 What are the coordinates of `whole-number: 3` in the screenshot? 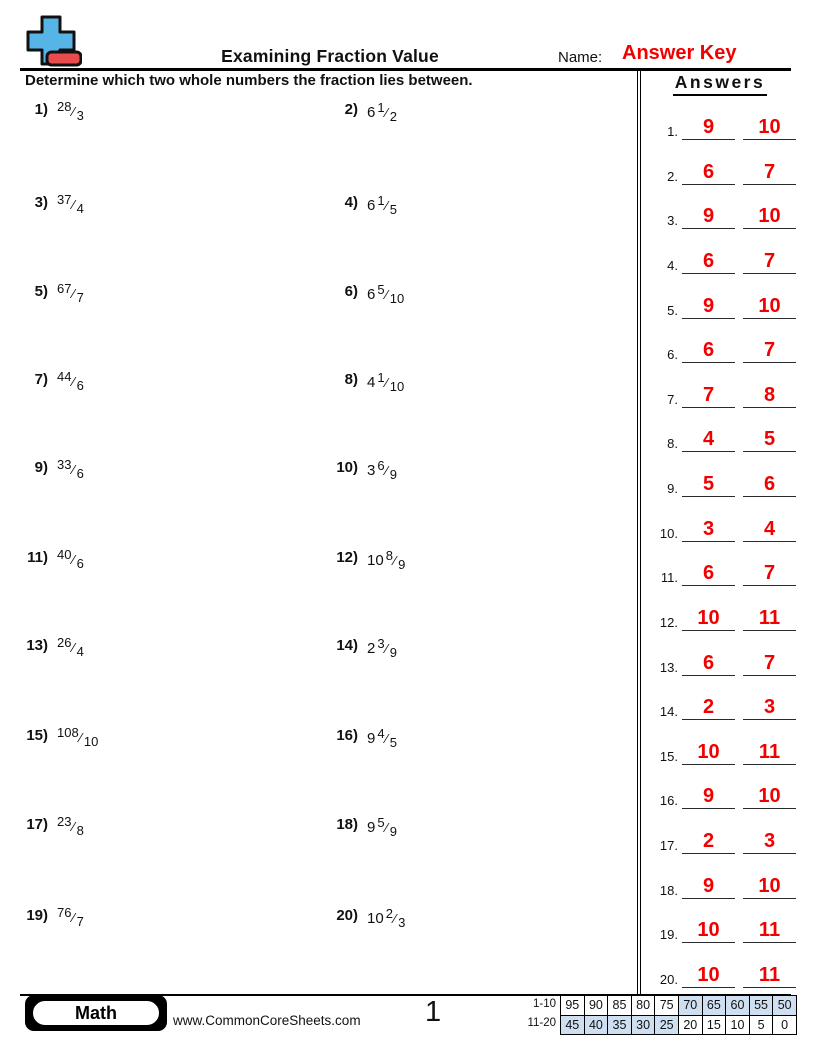 It's located at (371, 470).